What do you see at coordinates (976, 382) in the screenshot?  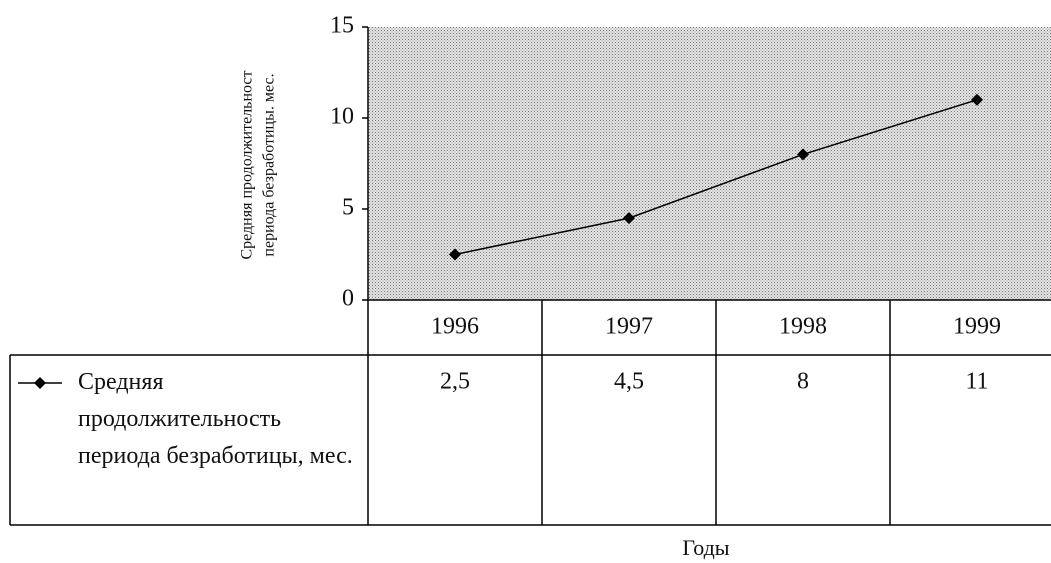 I see `data-label: 11` at bounding box center [976, 382].